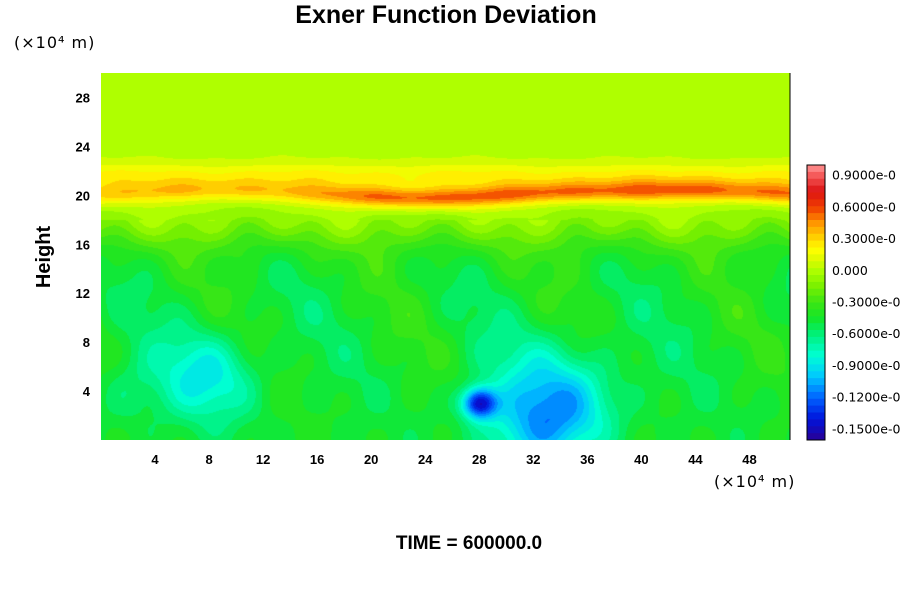 The height and width of the screenshot is (600, 900). Describe the element at coordinates (83, 195) in the screenshot. I see `y-tick-label: 20` at that location.